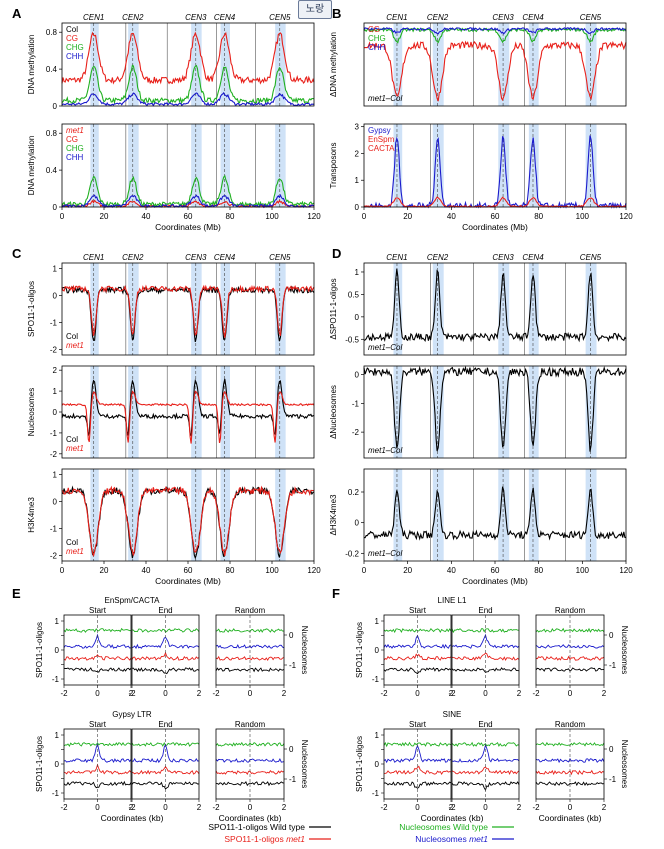 The height and width of the screenshot is (849, 664). What do you see at coordinates (315, 9) in the screenshot?
I see `tooltip: 노랑` at bounding box center [315, 9].